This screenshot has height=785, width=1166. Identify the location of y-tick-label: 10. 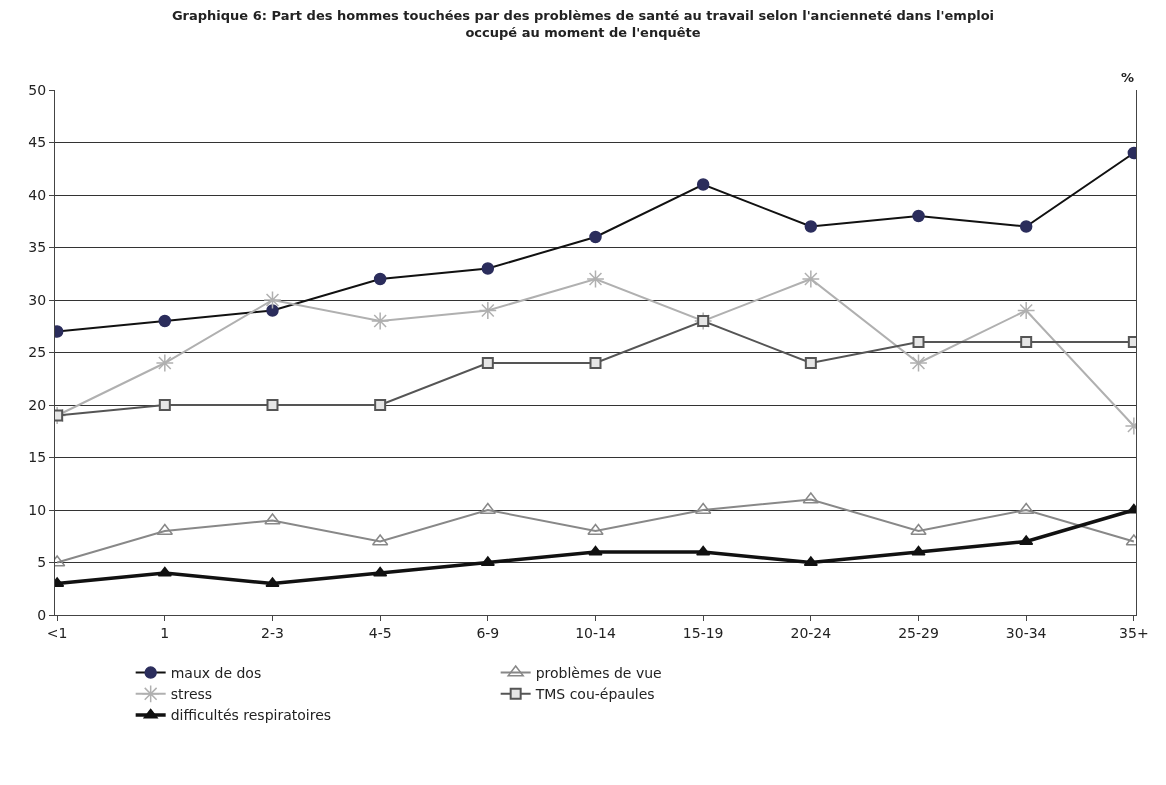
(37, 509).